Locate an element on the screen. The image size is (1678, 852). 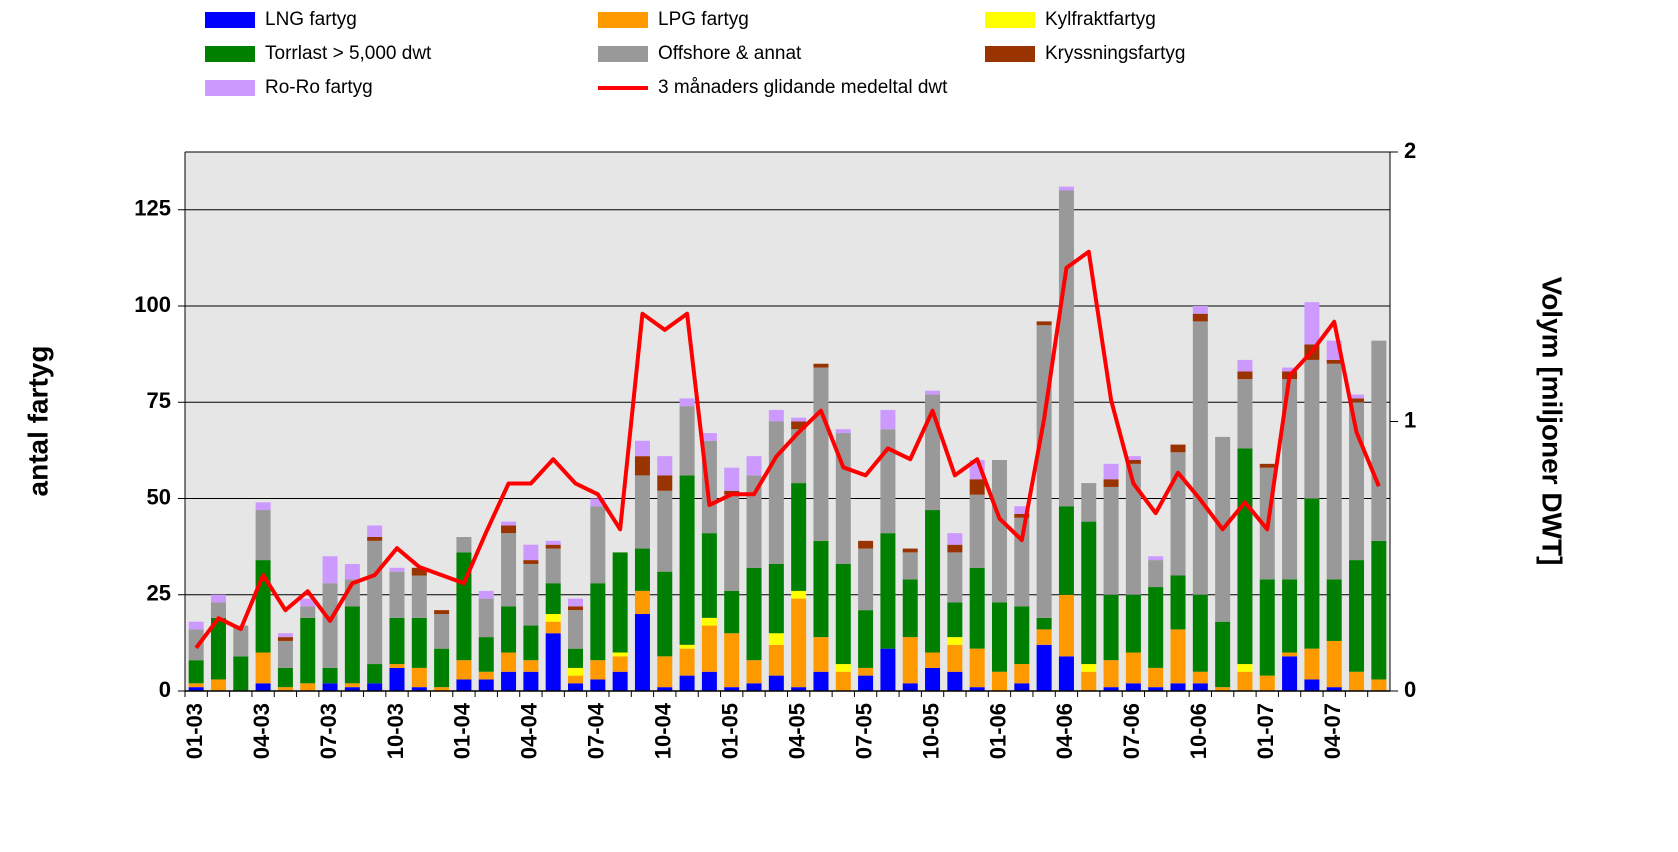
x-tick-label: 07-04 is located at coordinates (596, 730).